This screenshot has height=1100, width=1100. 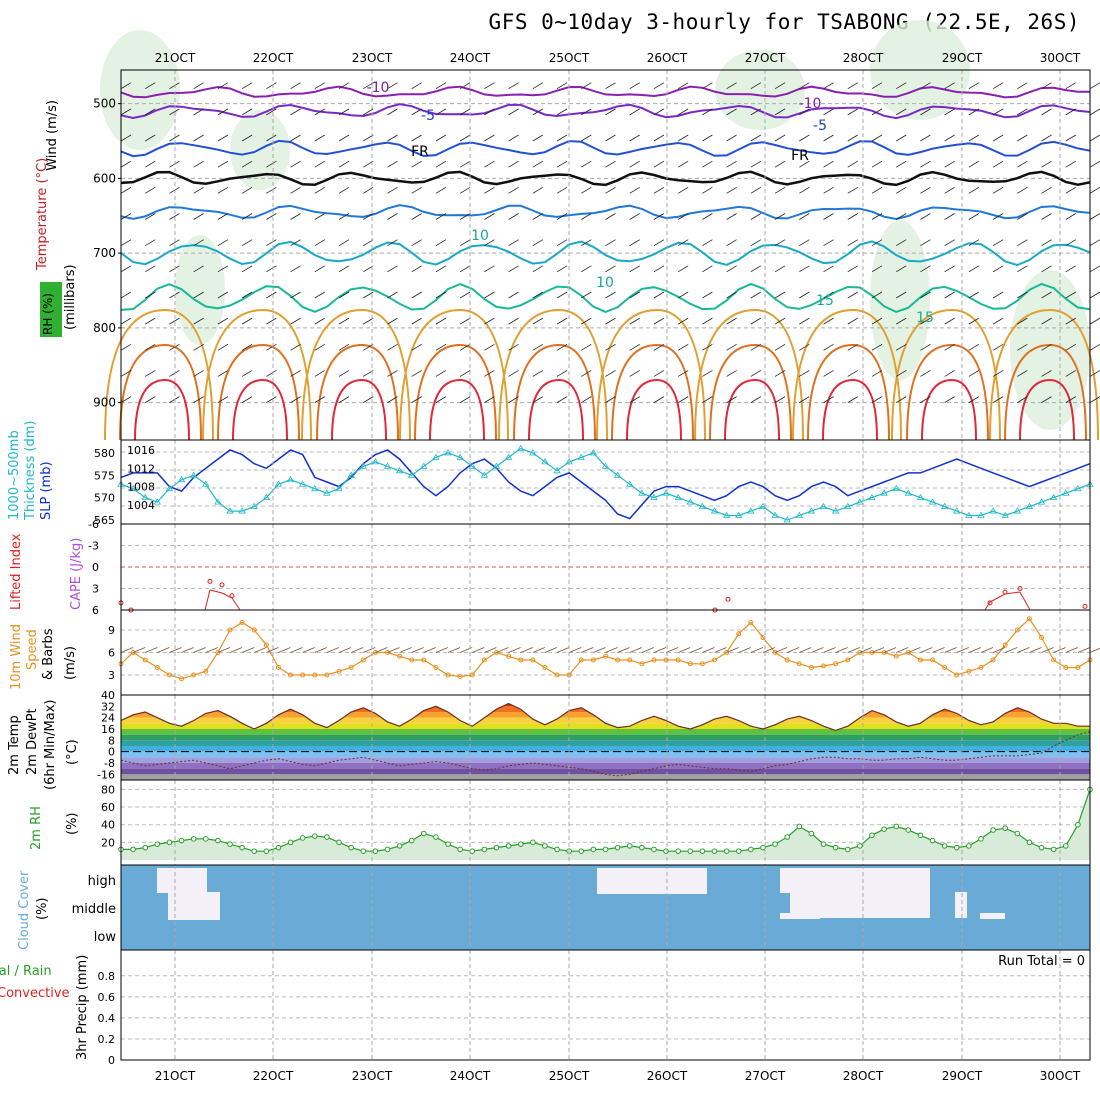 What do you see at coordinates (104, 328) in the screenshot?
I see `upper-y-tick: 800` at bounding box center [104, 328].